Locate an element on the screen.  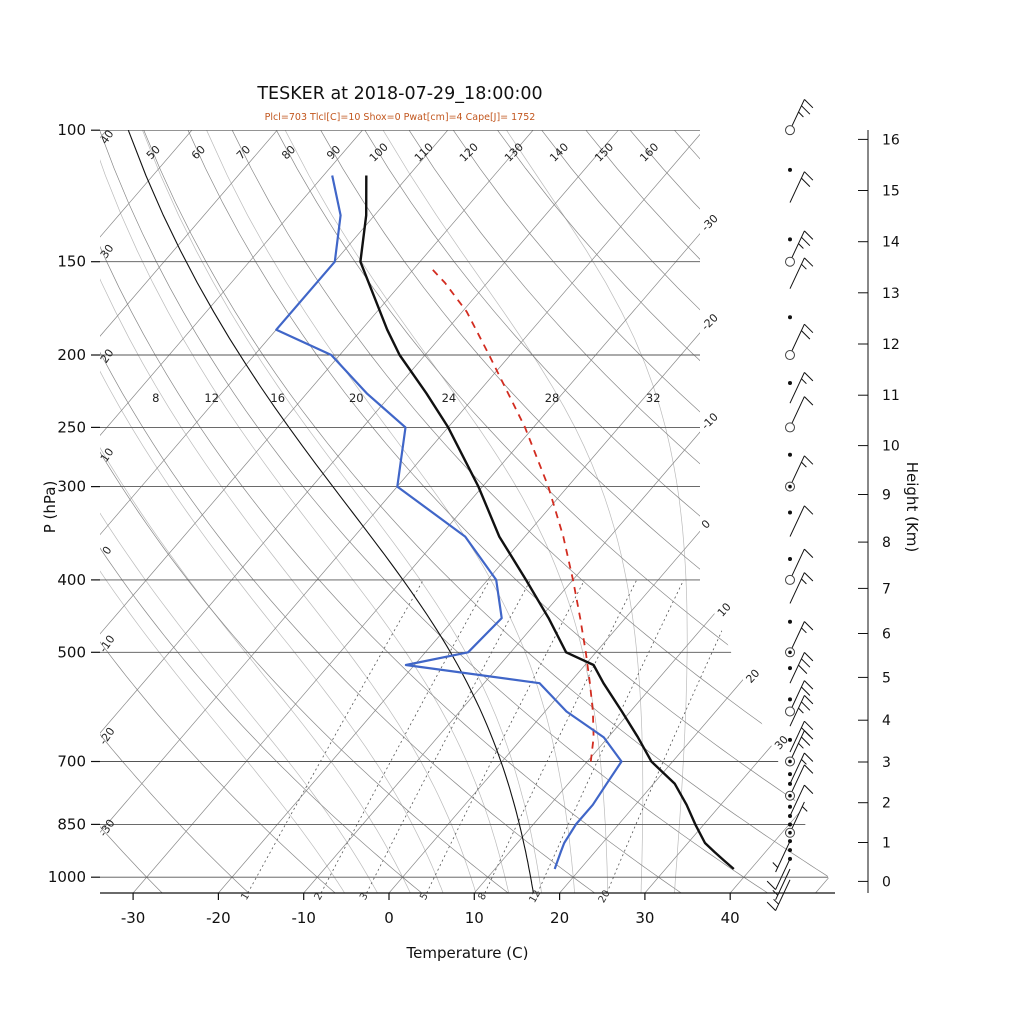
parcel-trace-line is located at coordinates (511, 513).